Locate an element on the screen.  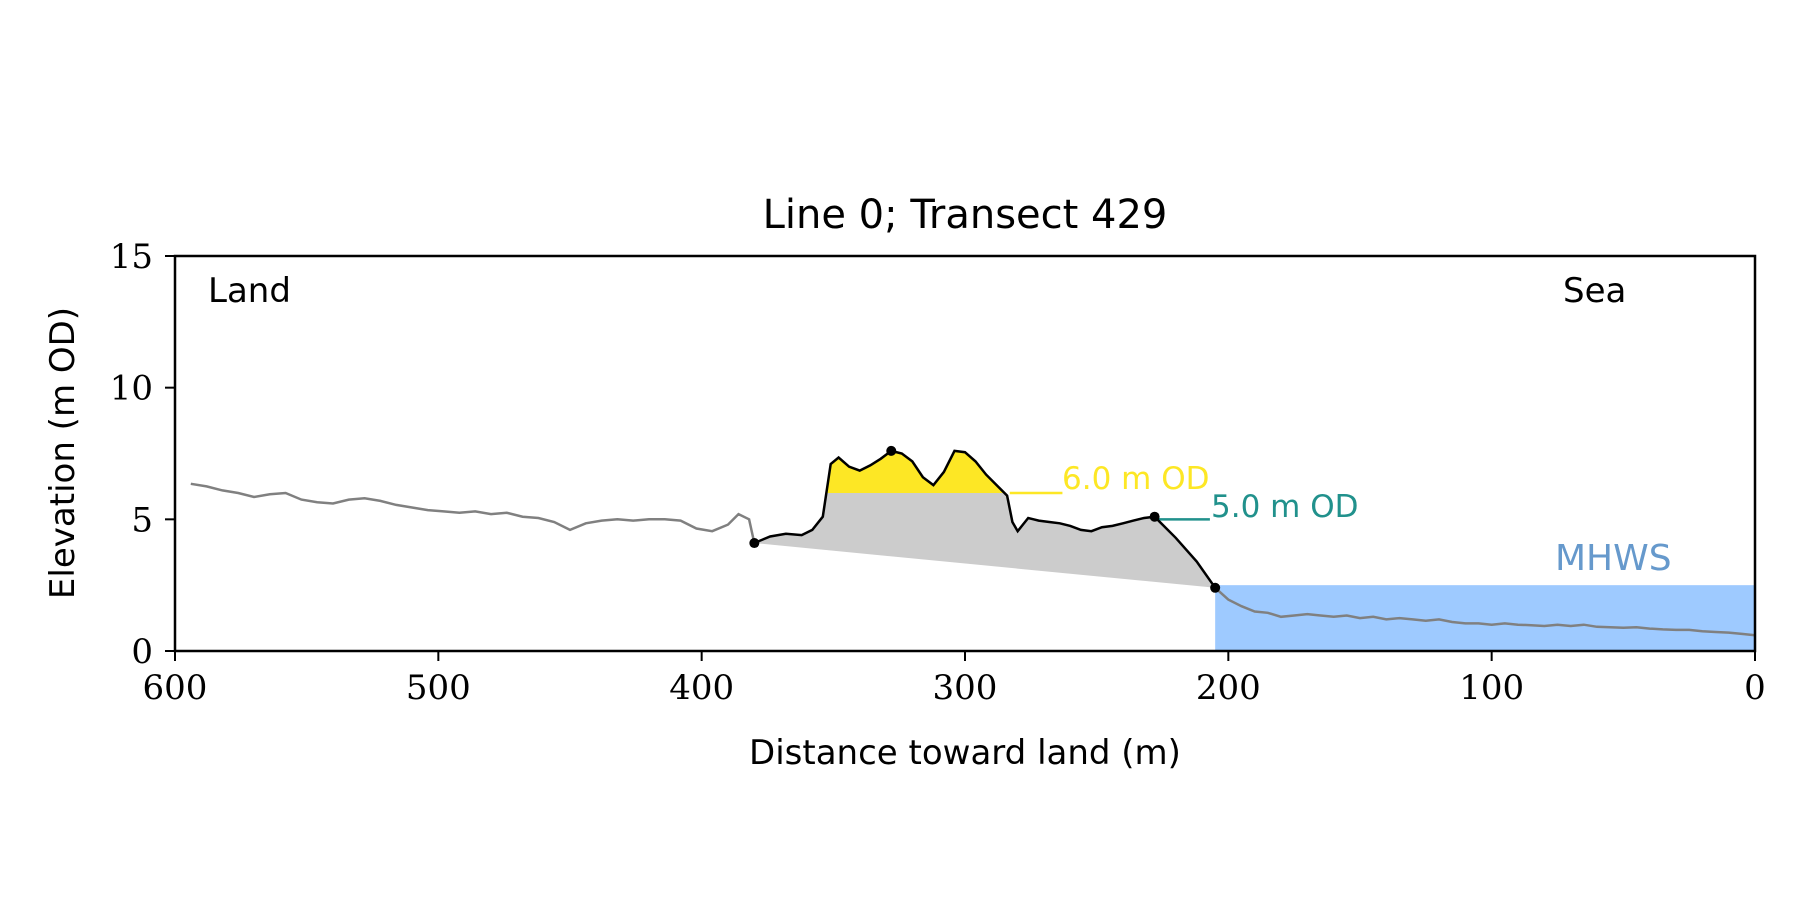
x-tick-label: 100 is located at coordinates (1491, 688).